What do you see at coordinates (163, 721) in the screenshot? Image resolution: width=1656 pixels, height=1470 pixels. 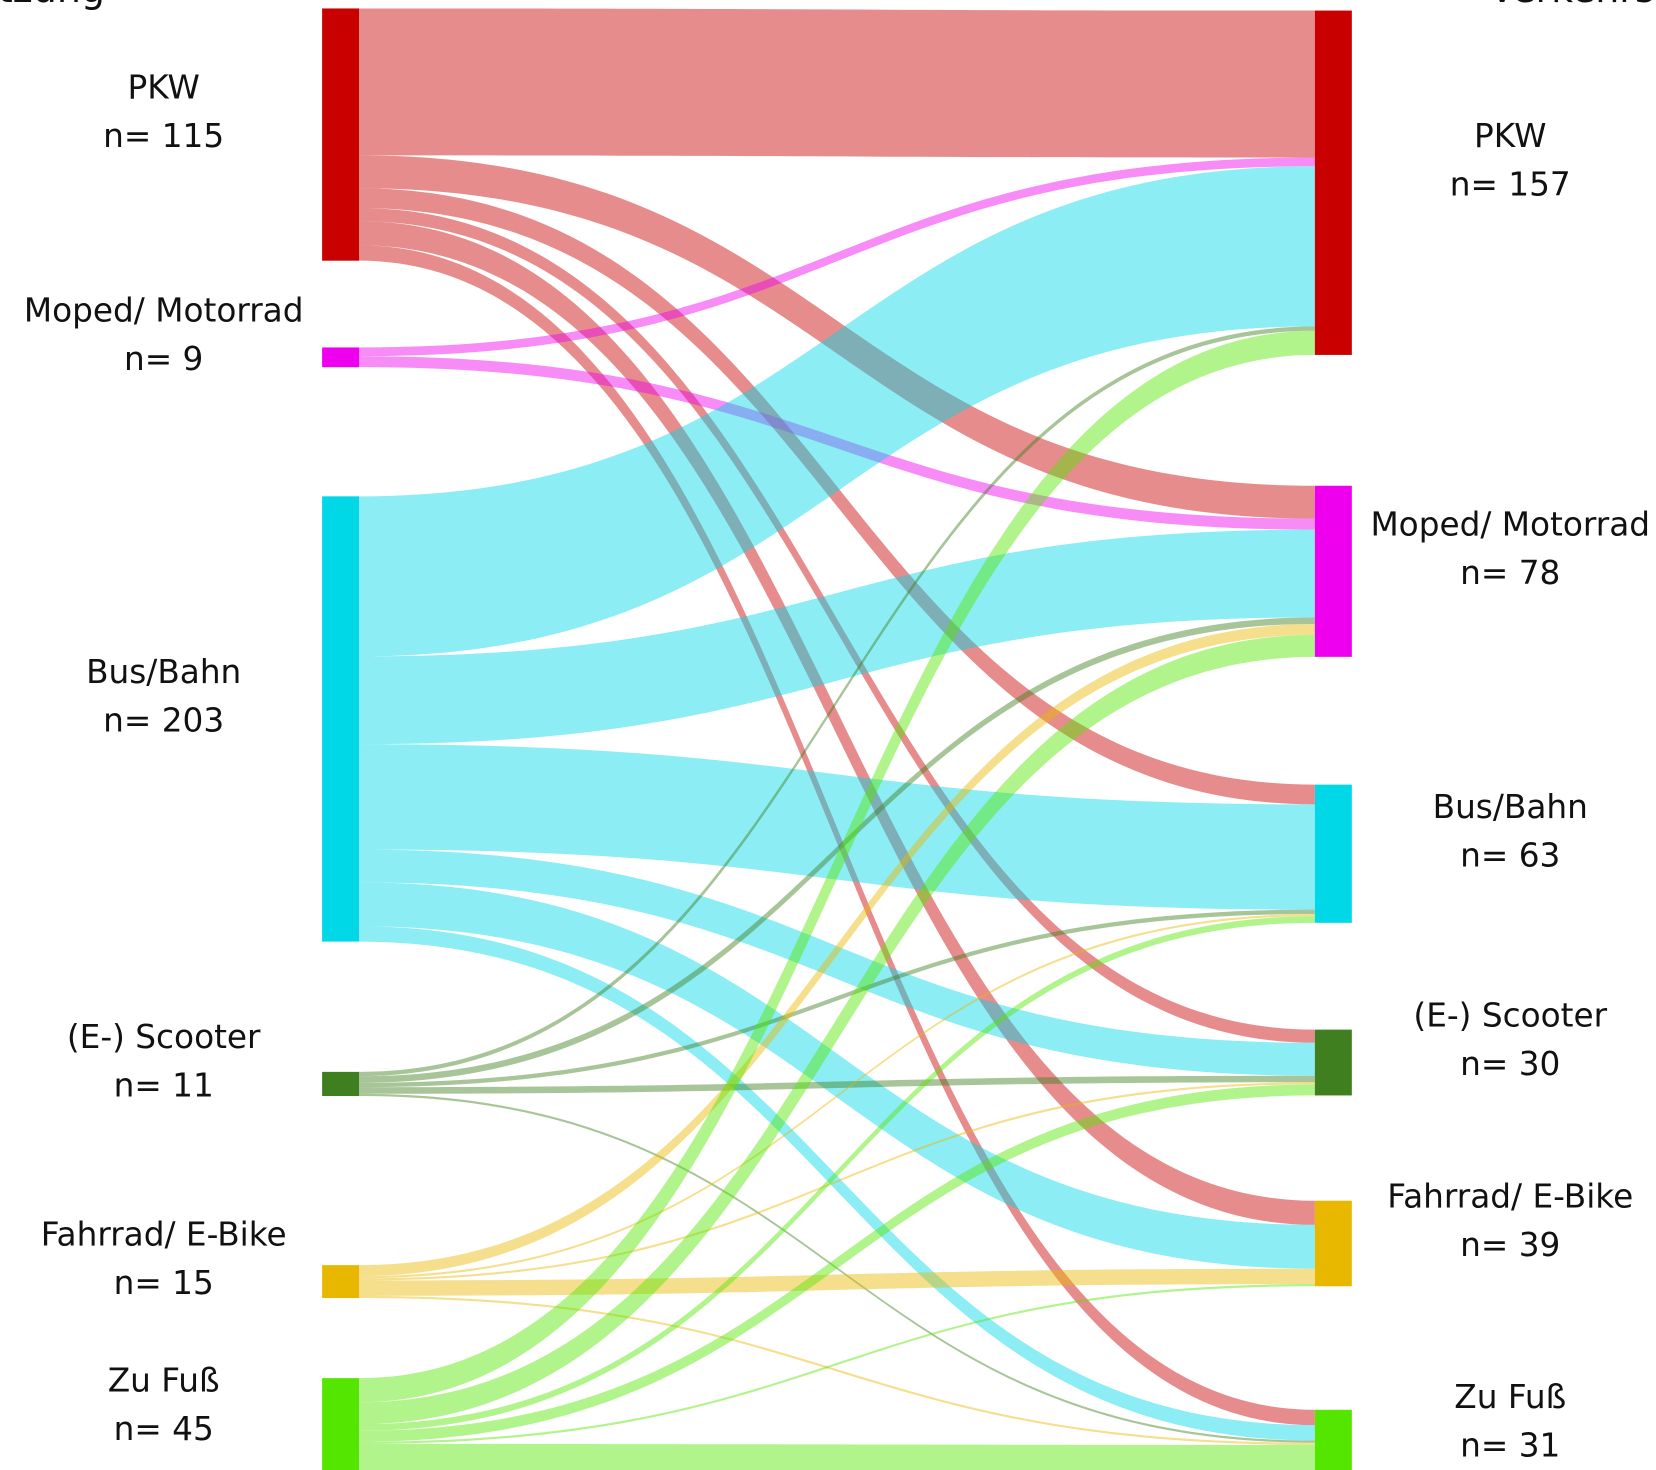 I see `node-count: n= 203` at bounding box center [163, 721].